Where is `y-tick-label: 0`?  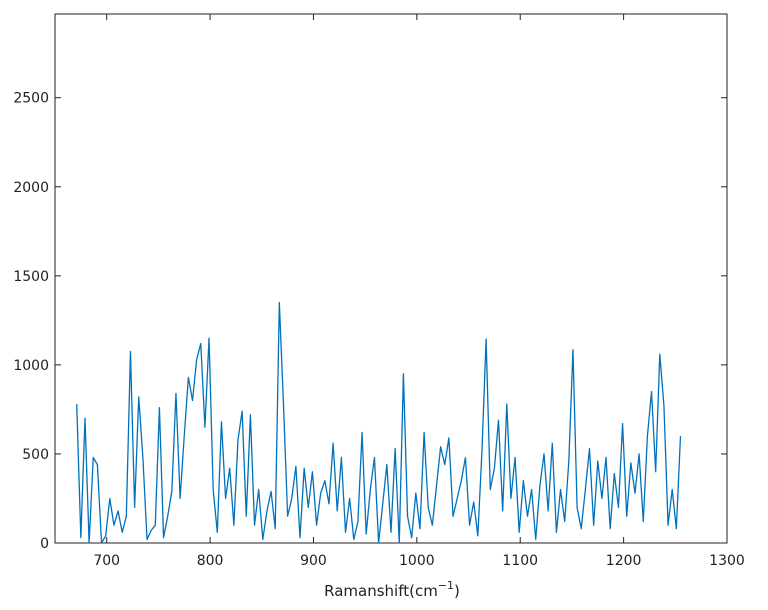 y-tick-label: 0 is located at coordinates (44, 544).